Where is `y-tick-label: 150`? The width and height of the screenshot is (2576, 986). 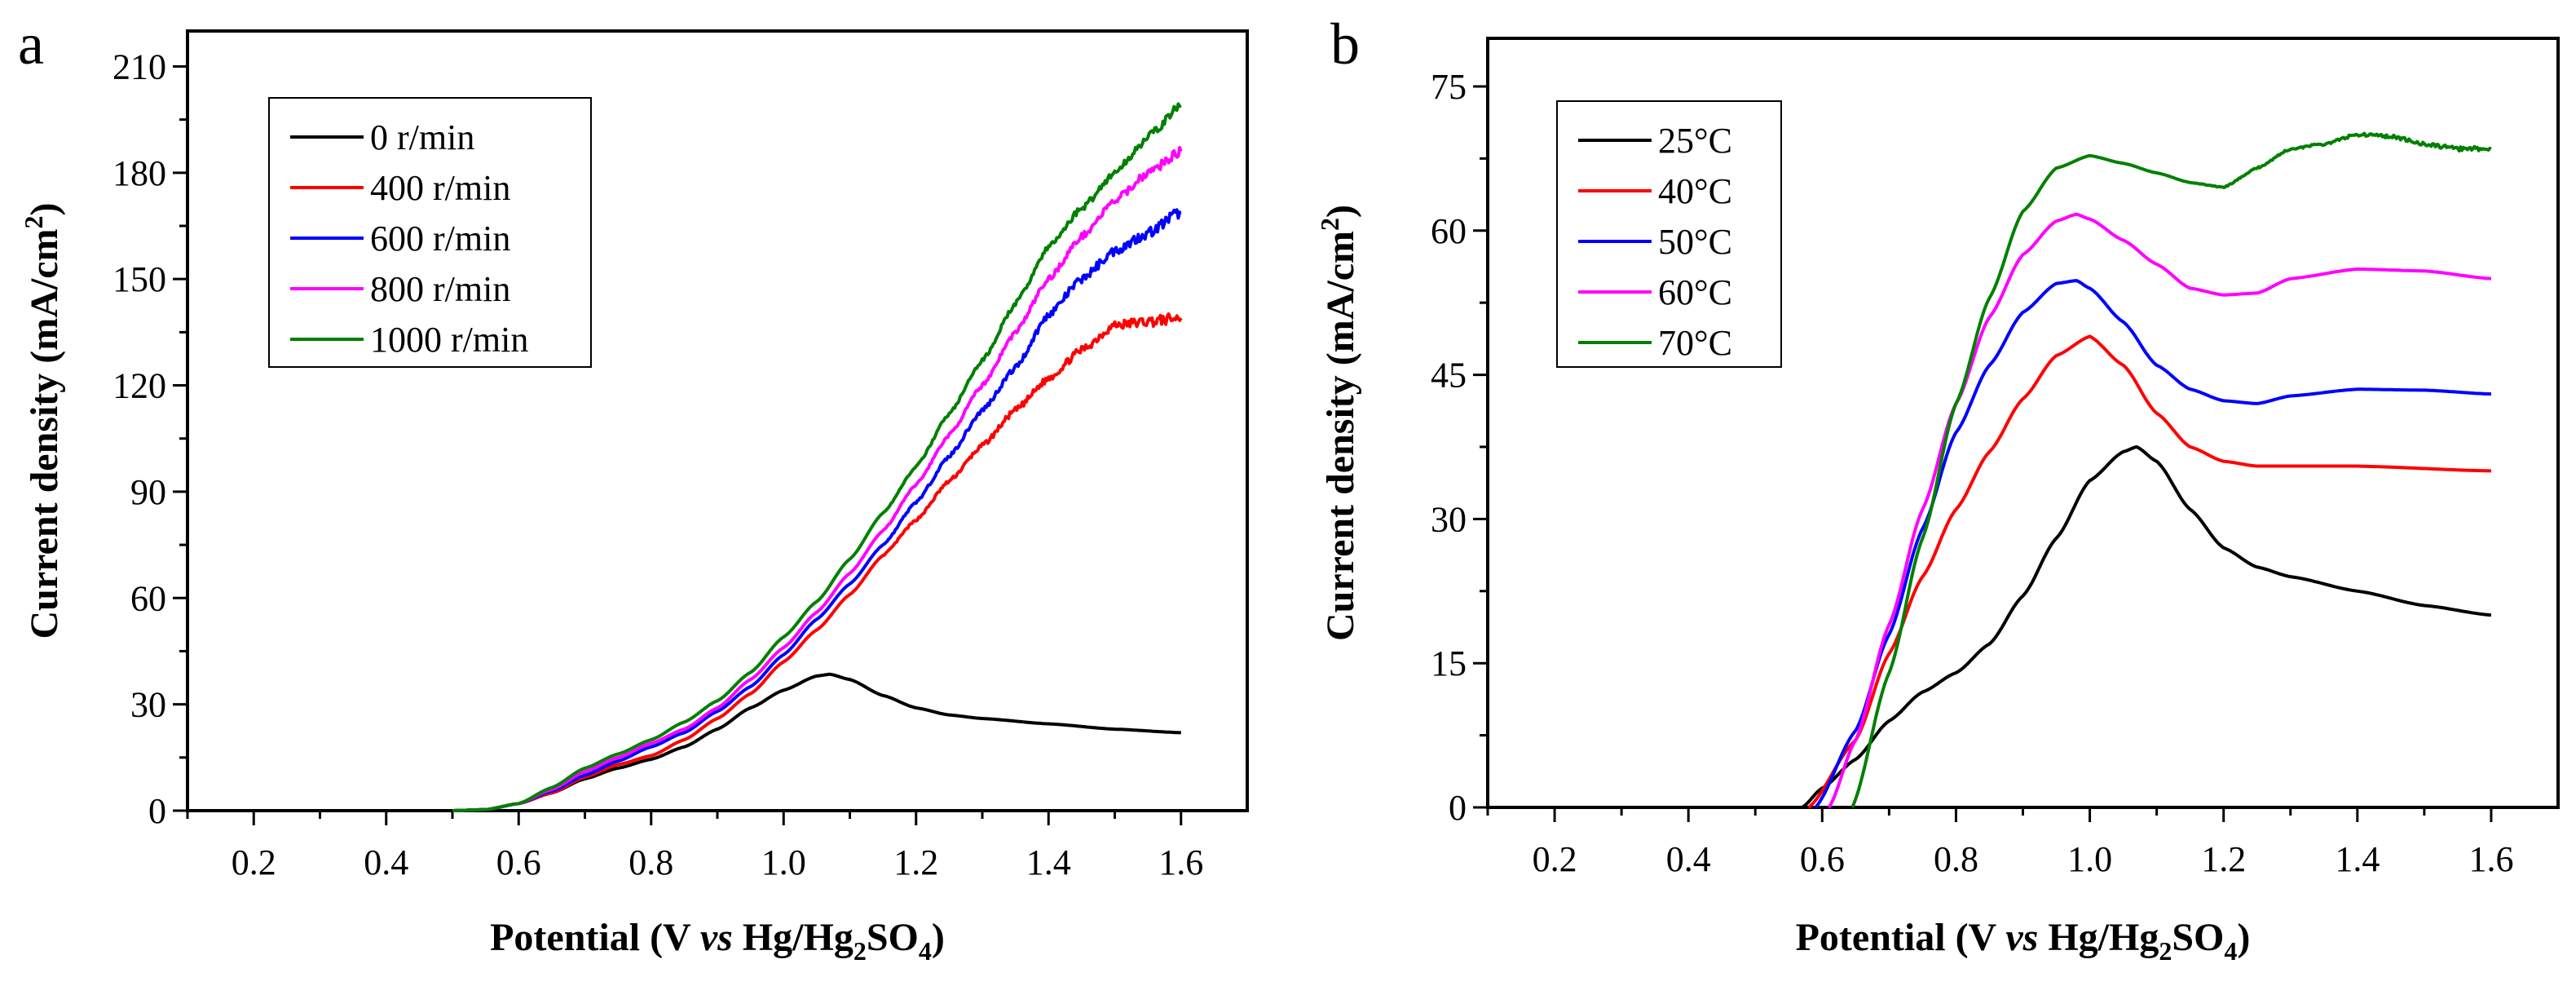
y-tick-label: 150 is located at coordinates (139, 279).